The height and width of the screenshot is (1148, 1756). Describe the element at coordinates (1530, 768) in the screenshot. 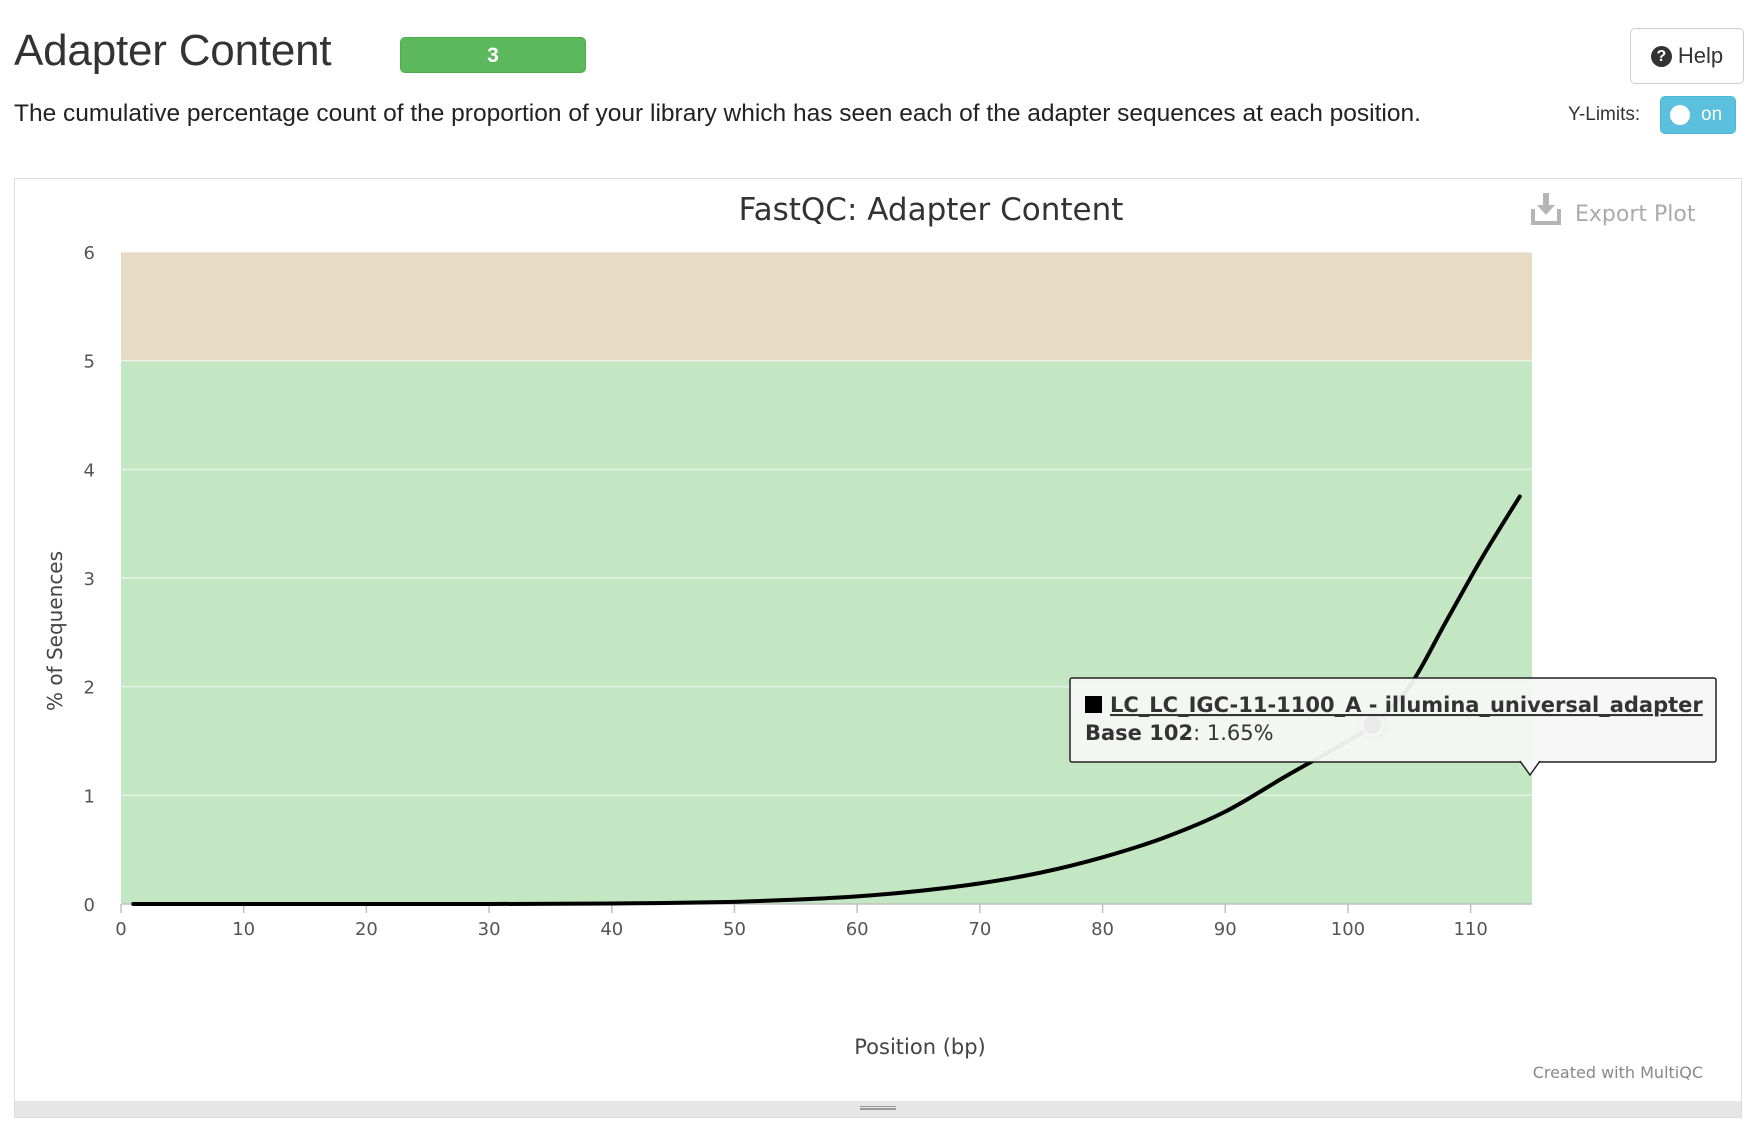

I see `tooltip-pointer` at that location.